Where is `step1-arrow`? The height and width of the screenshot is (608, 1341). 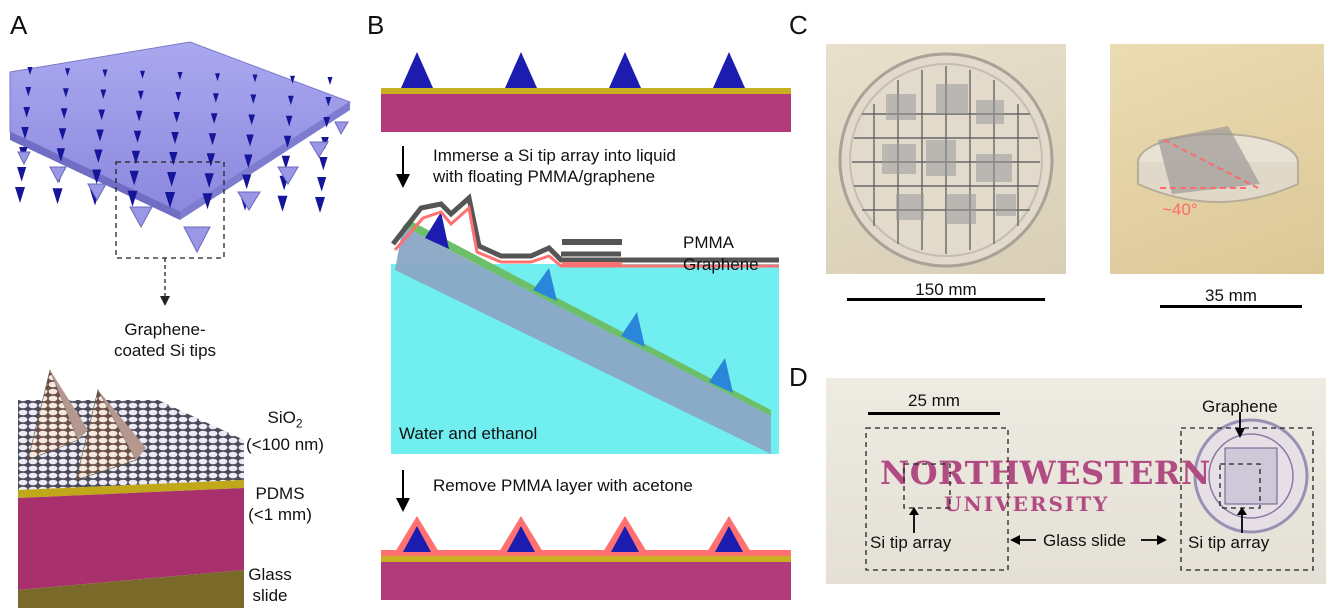 step1-arrow is located at coordinates (403, 167).